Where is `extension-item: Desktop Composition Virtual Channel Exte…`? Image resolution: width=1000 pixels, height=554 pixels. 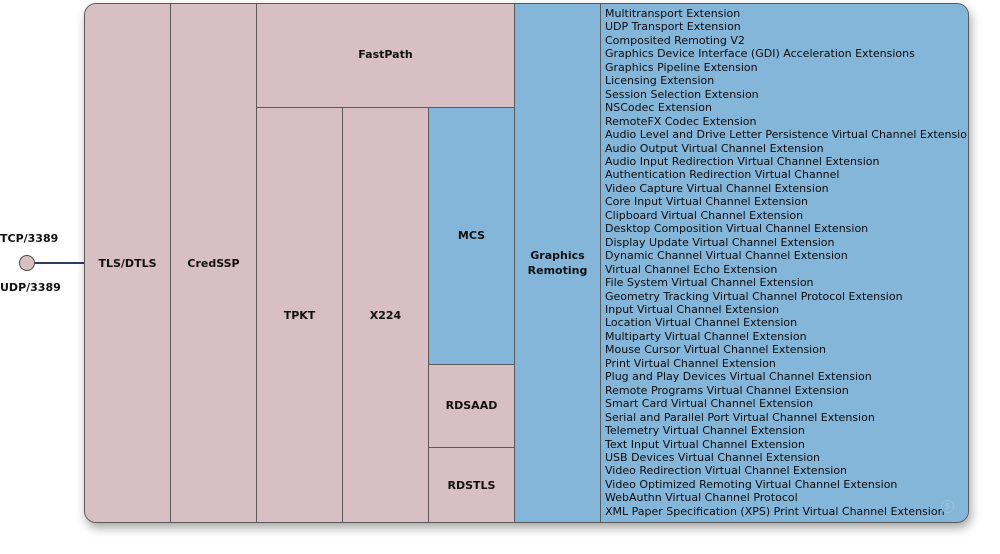
extension-item: Desktop Composition Virtual Channel Exte… is located at coordinates (737, 229).